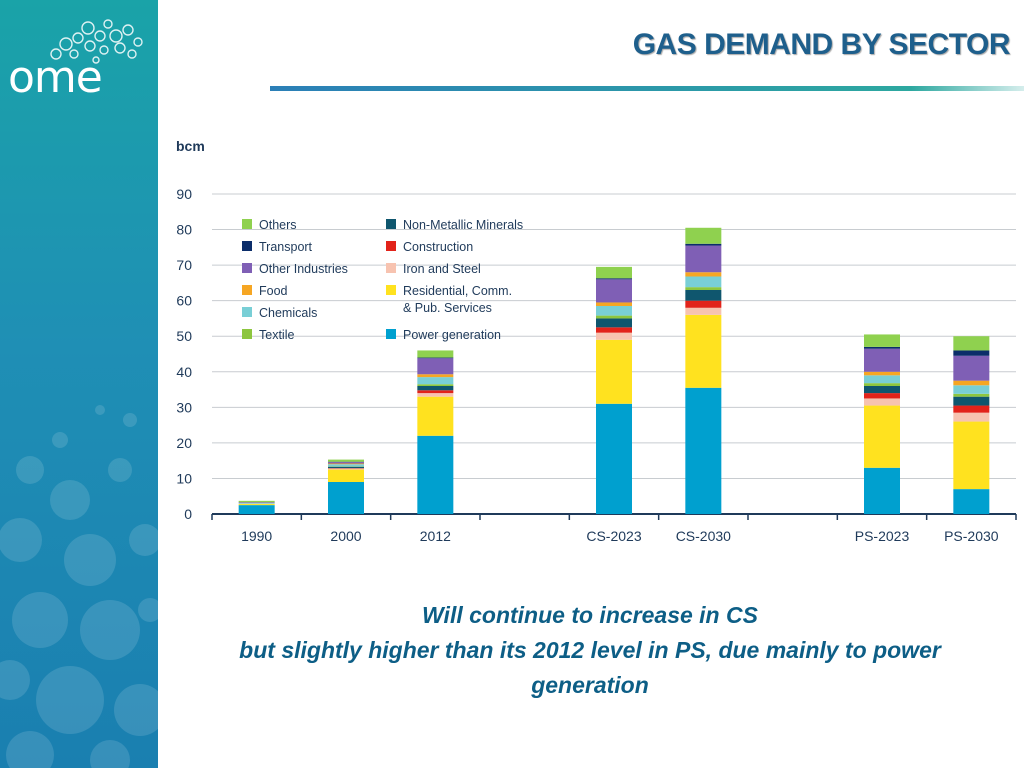  I want to click on y-tick-label: 30, so click(184, 407).